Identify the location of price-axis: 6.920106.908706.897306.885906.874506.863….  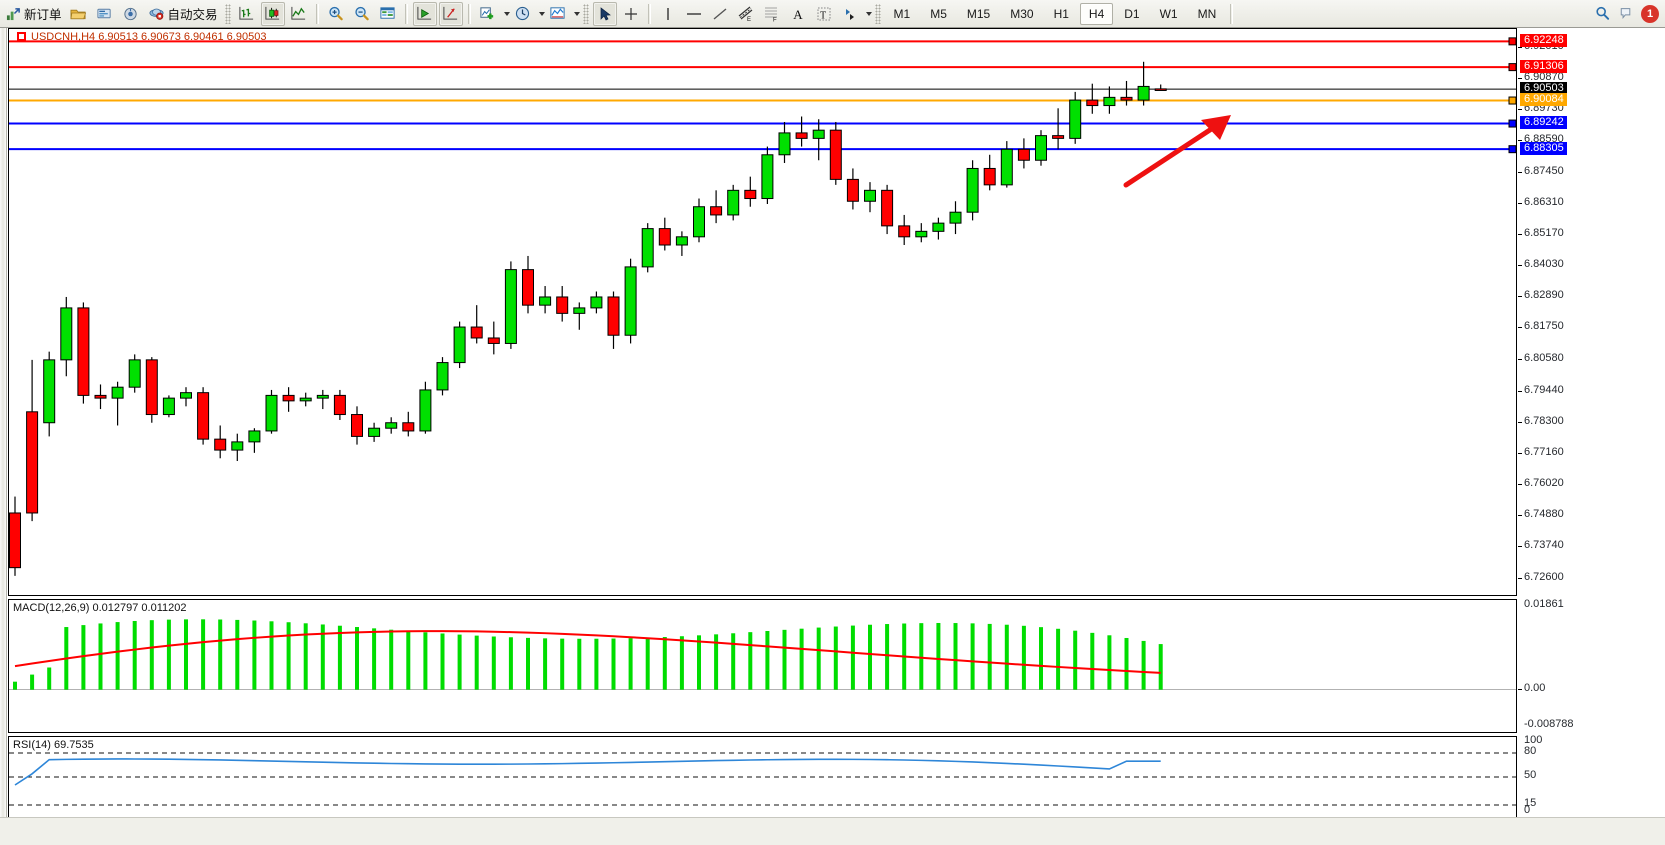
(1591, 312).